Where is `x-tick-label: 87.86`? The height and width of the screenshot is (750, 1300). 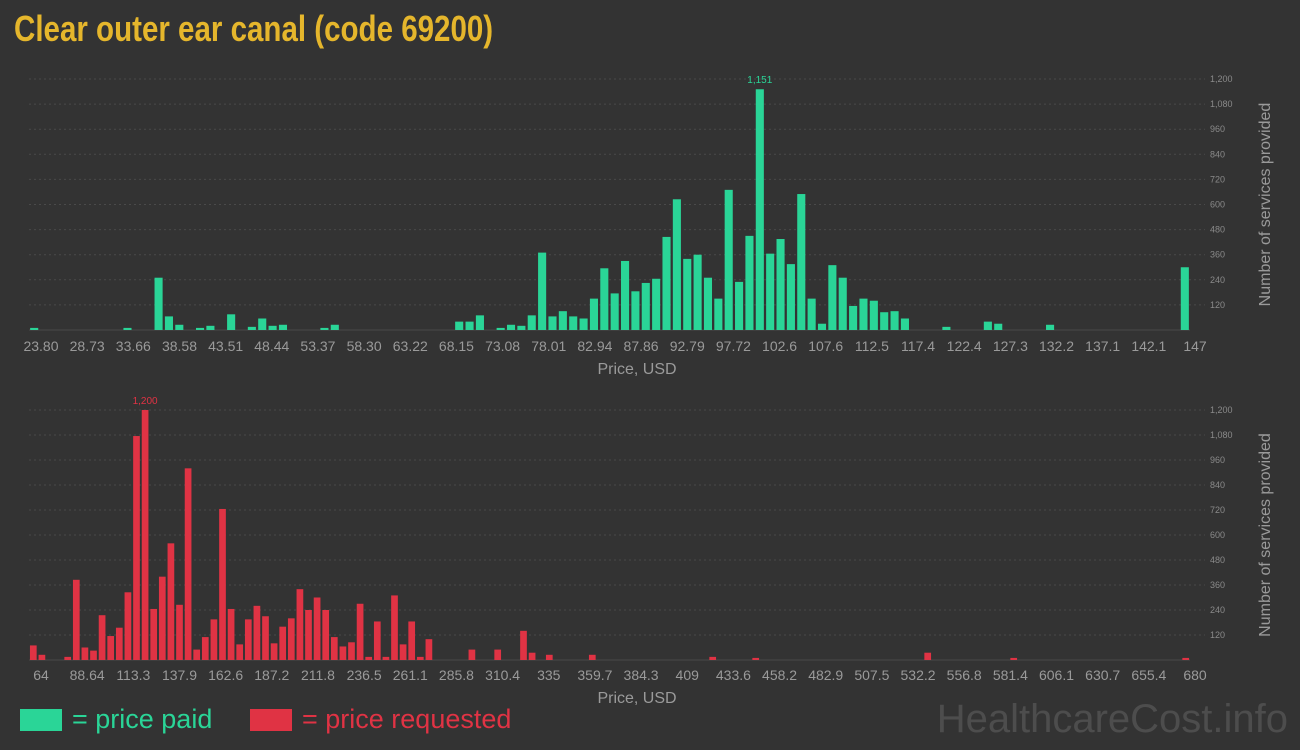 x-tick-label: 87.86 is located at coordinates (641, 346).